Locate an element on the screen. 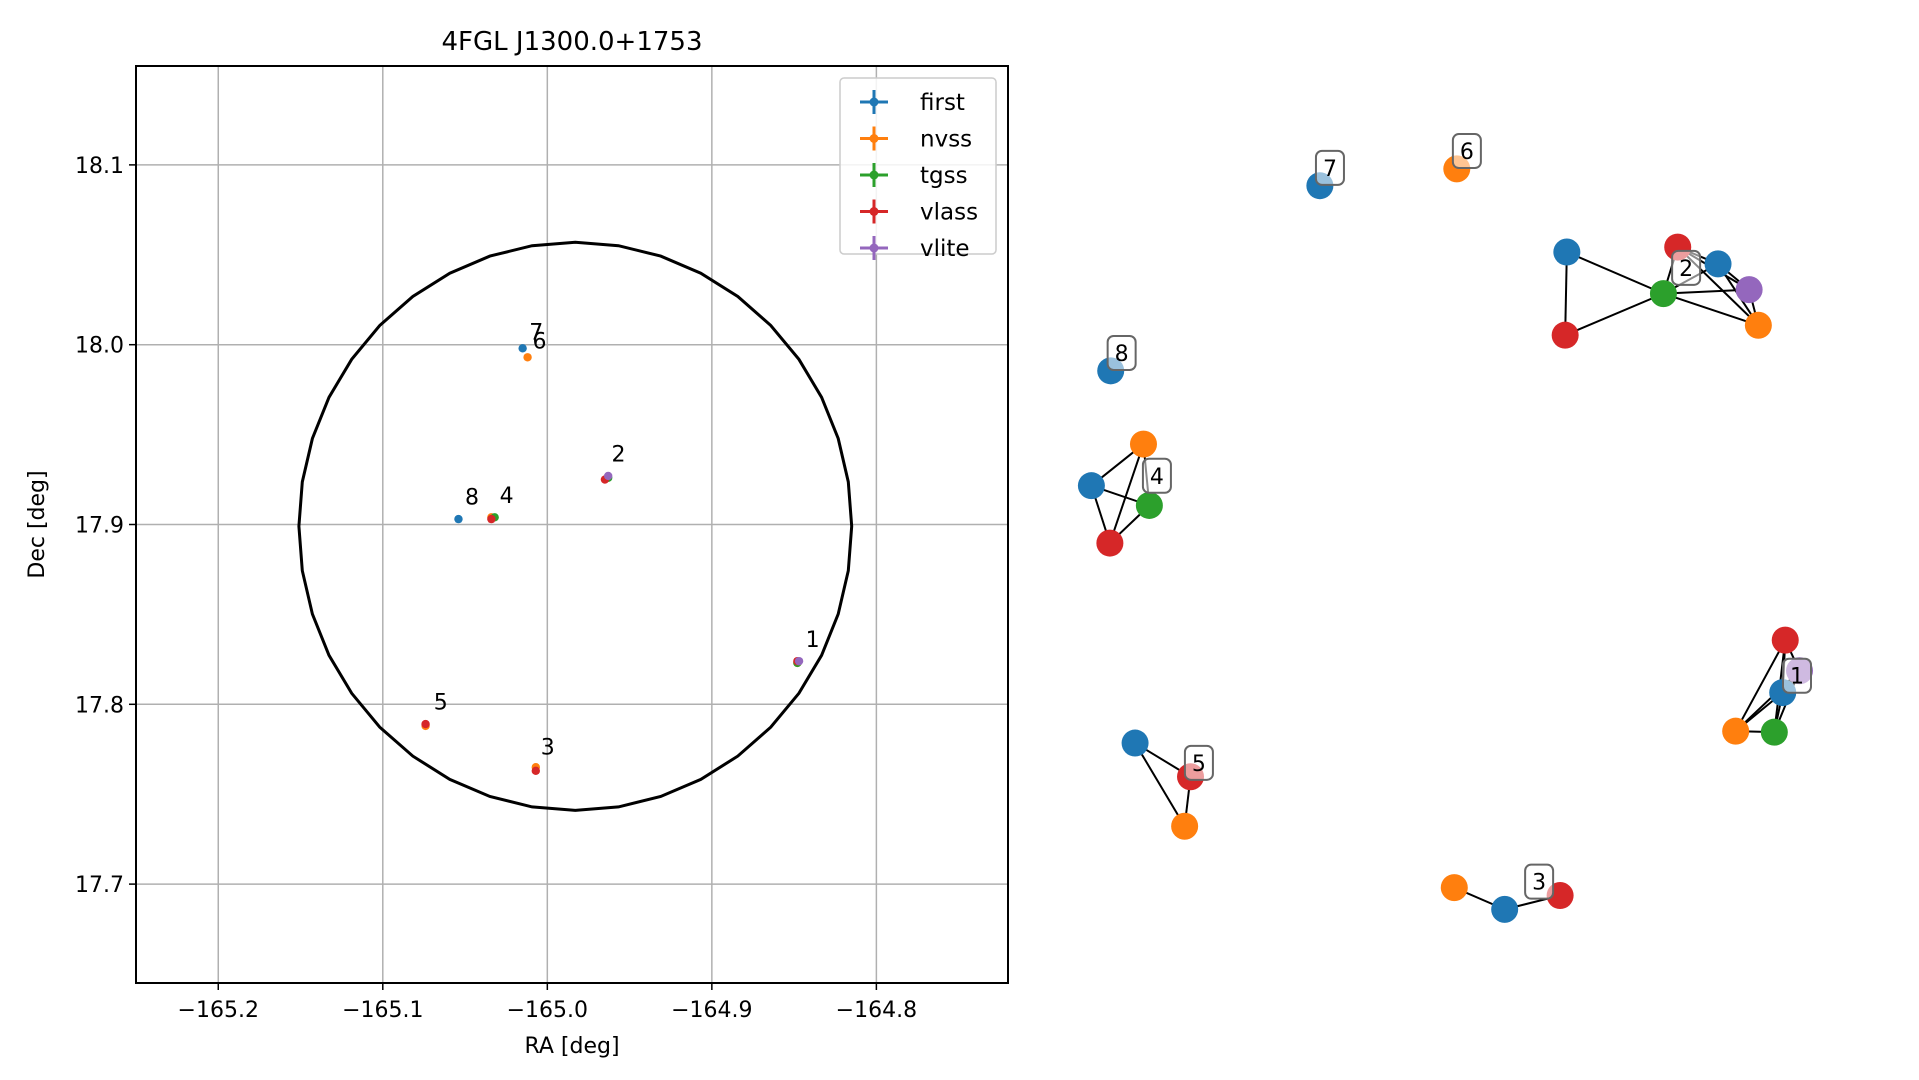 This screenshot has height=1080, width=1919. x-tick-label: −165.0 is located at coordinates (547, 1010).